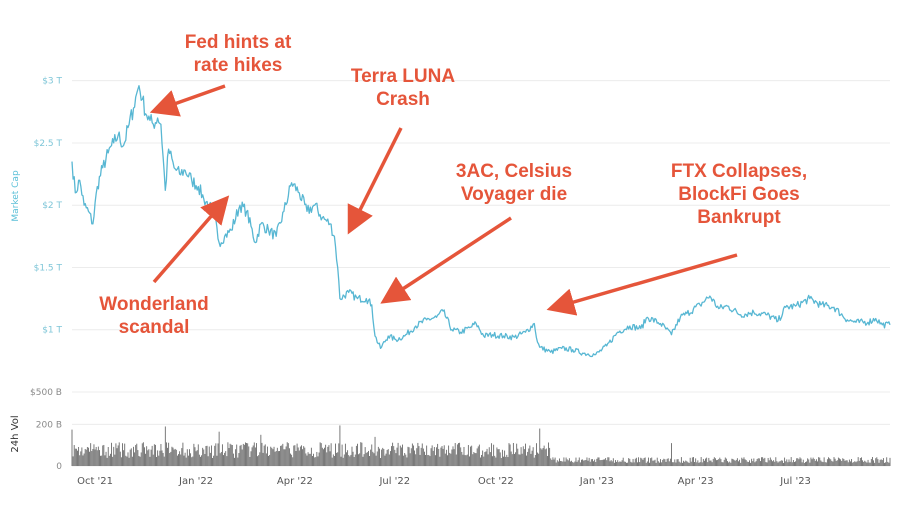 The image size is (900, 506). I want to click on annotation-line: Wonderland, so click(153, 304).